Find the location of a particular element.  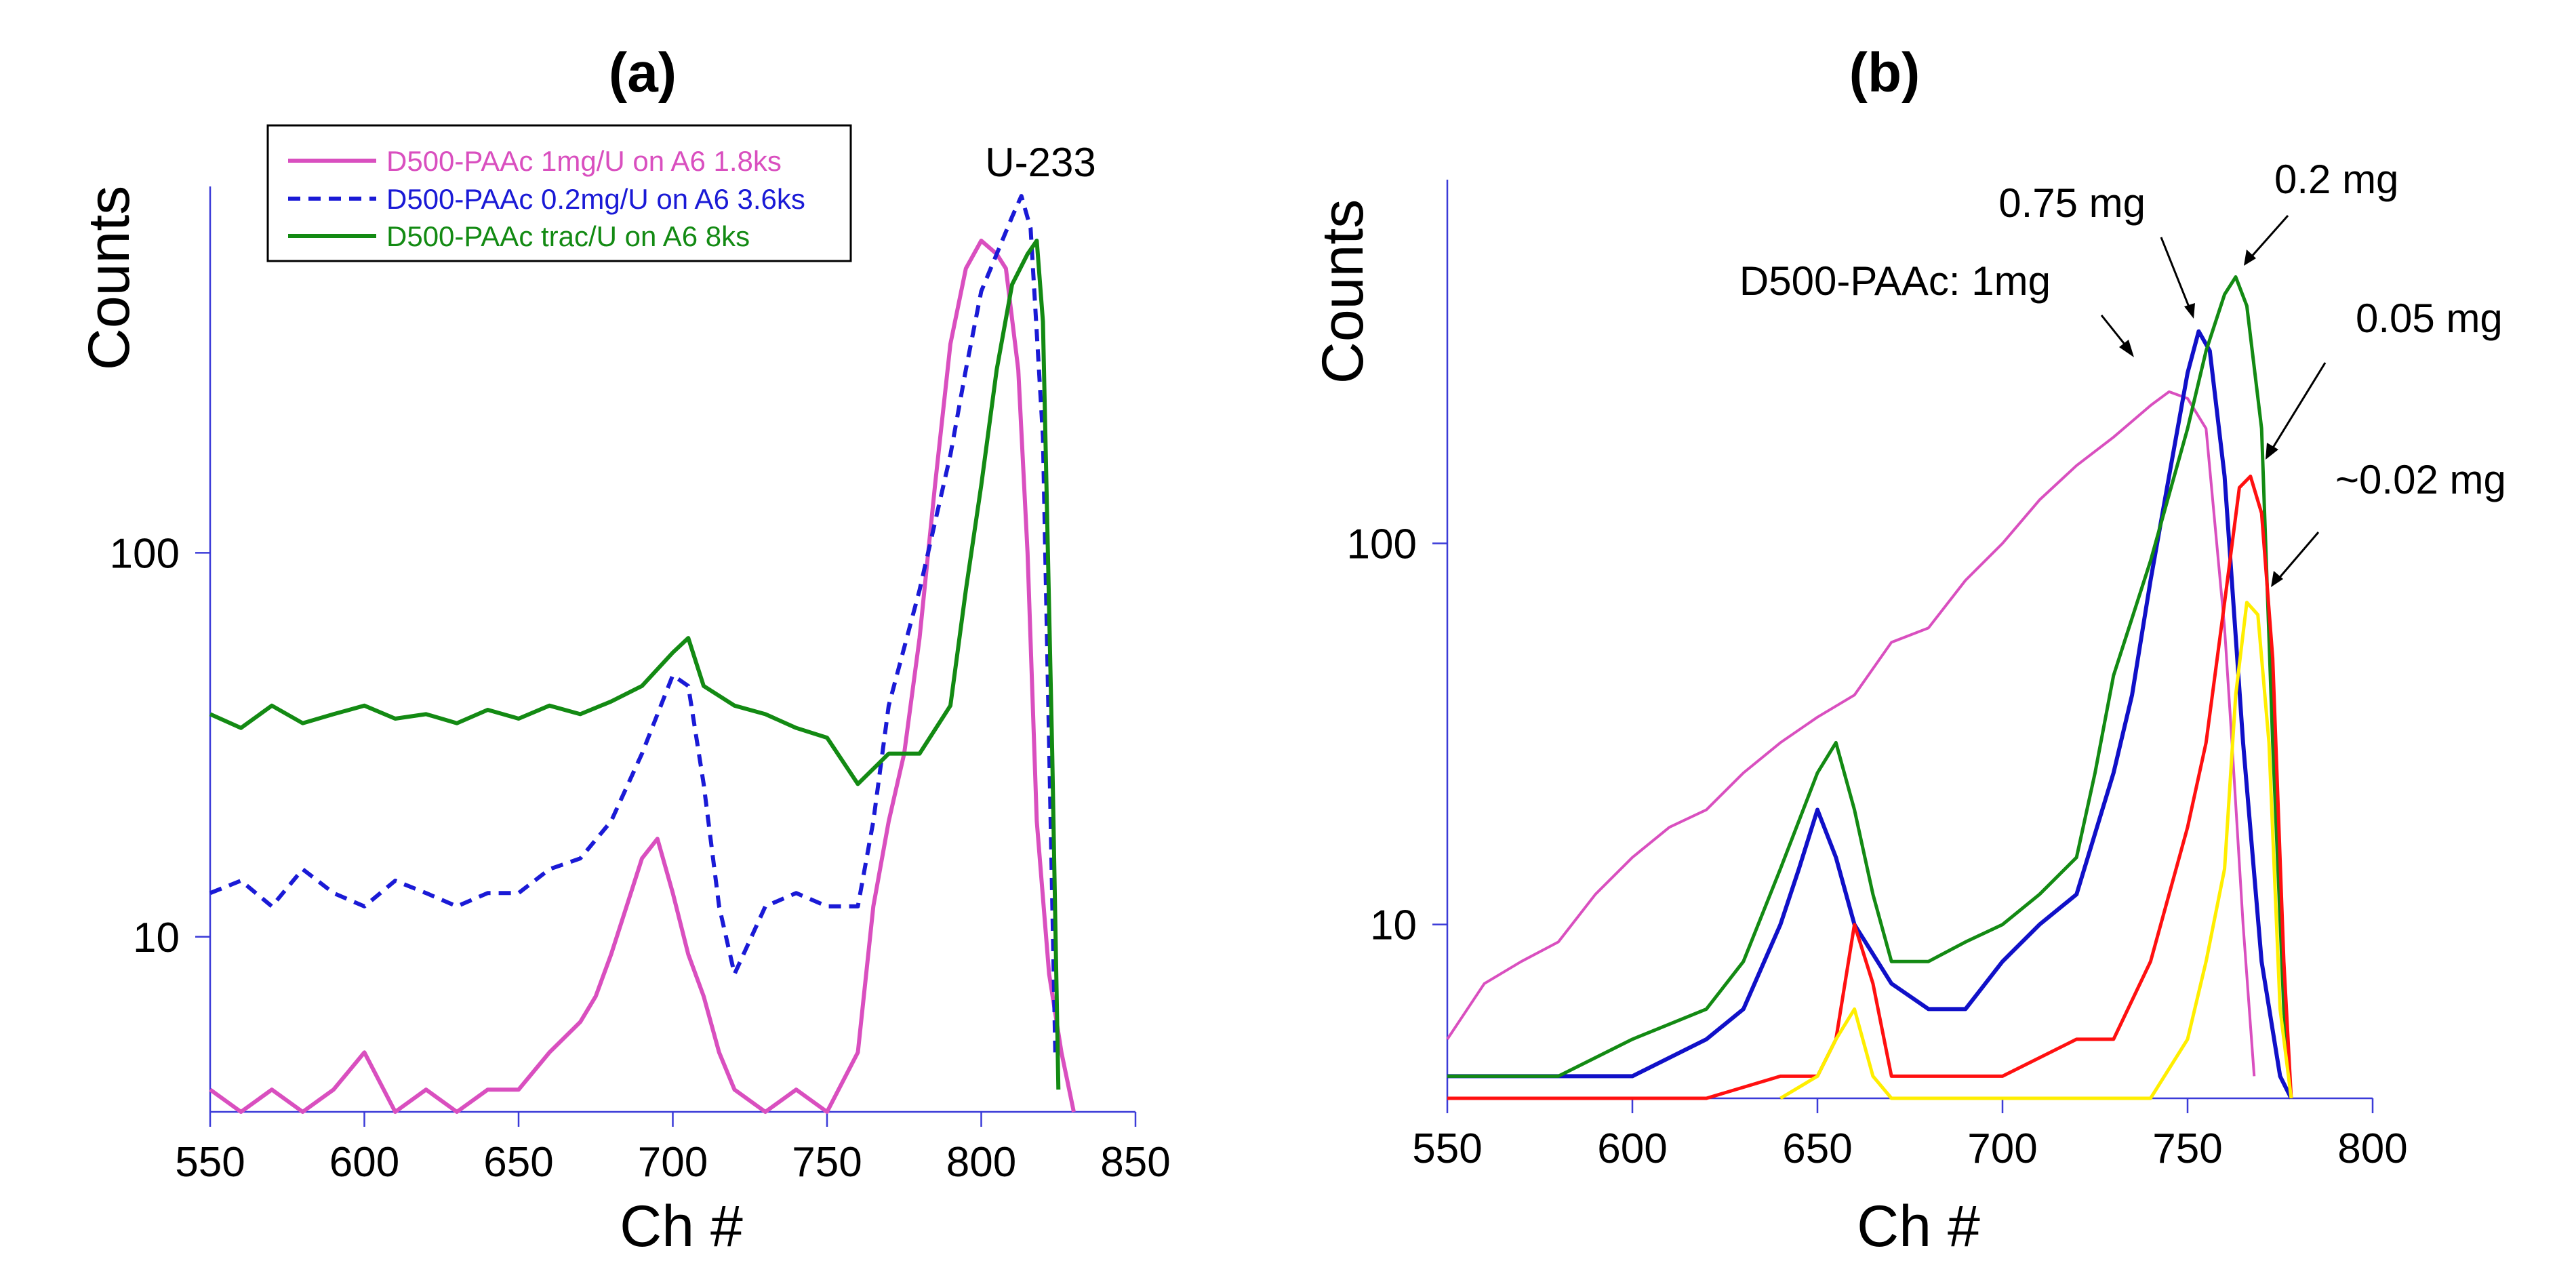

legend-entry-0.2mg: D500-PAAc 0.2mg/U on A6 3.6ks is located at coordinates (595, 199).